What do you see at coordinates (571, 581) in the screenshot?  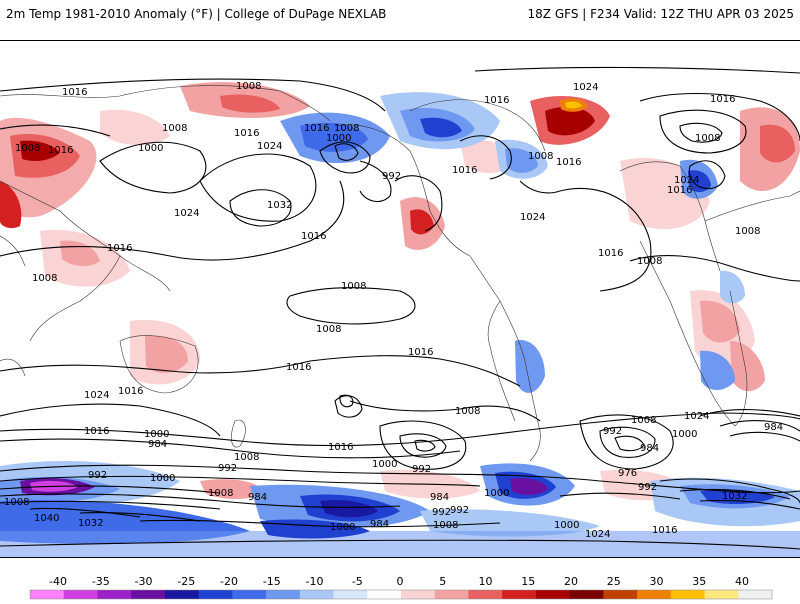 I see `colorbar-tick-label: 20` at bounding box center [571, 581].